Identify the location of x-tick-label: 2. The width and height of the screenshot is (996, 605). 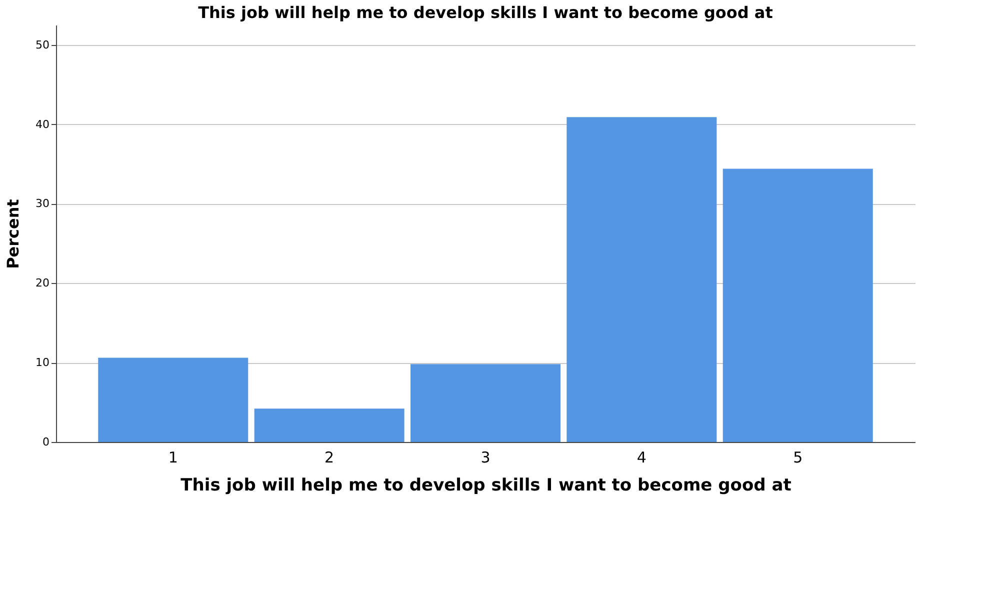
(329, 457).